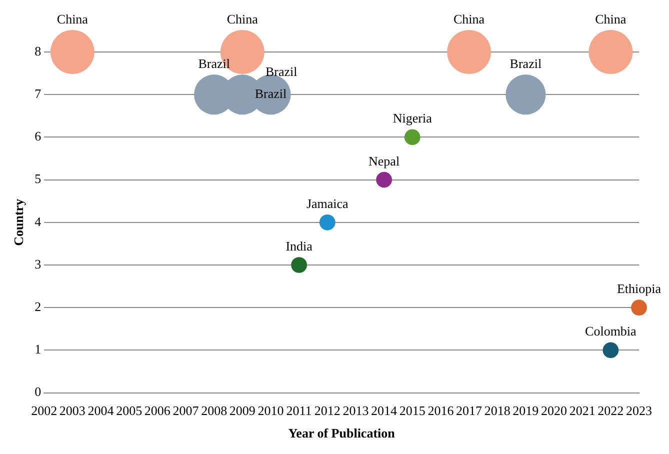  What do you see at coordinates (327, 203) in the screenshot?
I see `series-label: Jamaica` at bounding box center [327, 203].